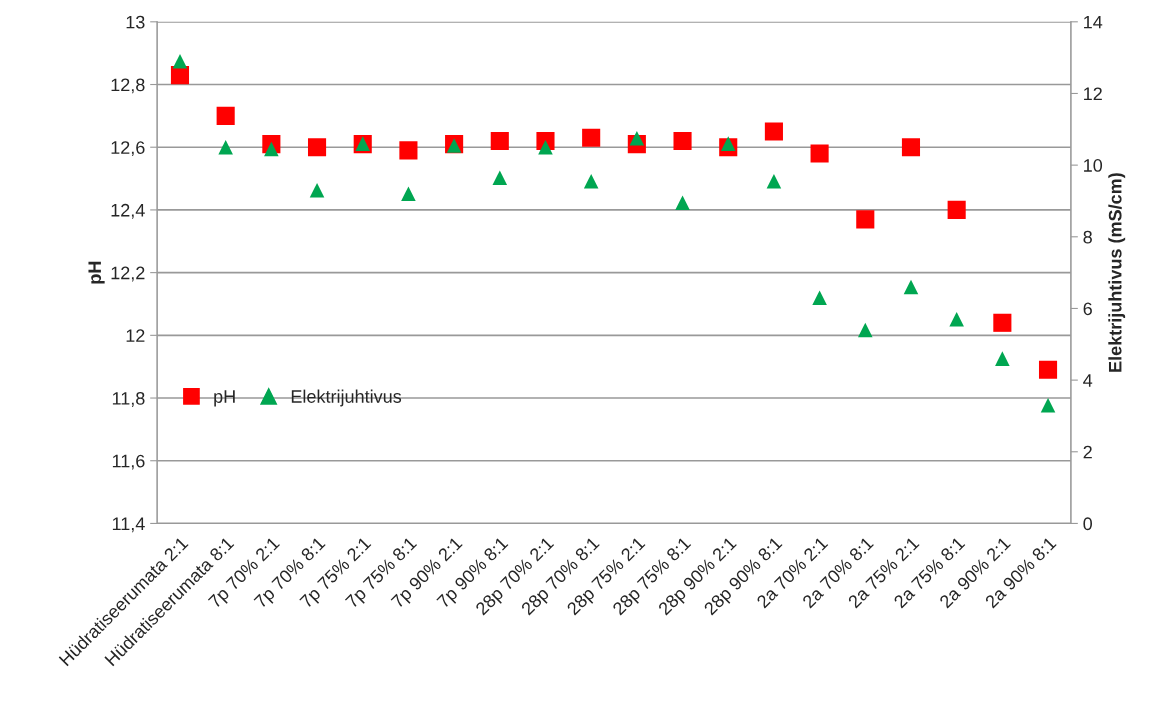 Image resolution: width=1164 pixels, height=727 pixels. I want to click on legend-label: pH, so click(224, 398).